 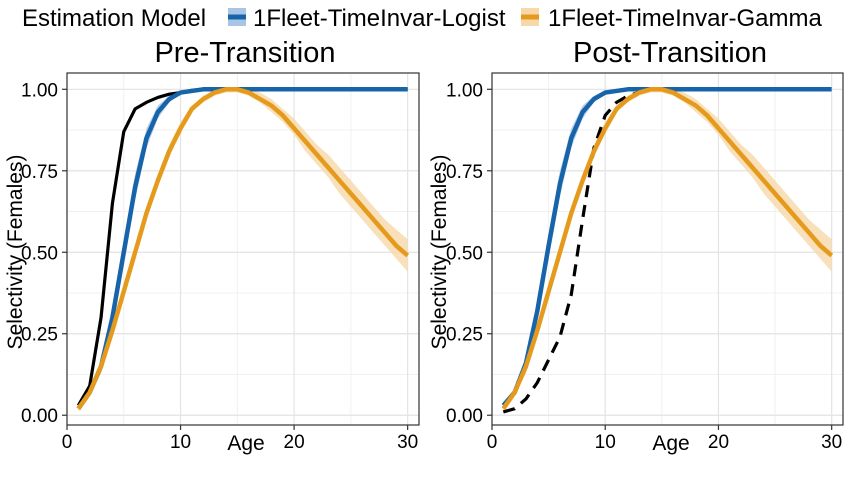 I want to click on legend-entry-gamma: 1Fleet-TimeInvar-Gamma, so click(x=671, y=18).